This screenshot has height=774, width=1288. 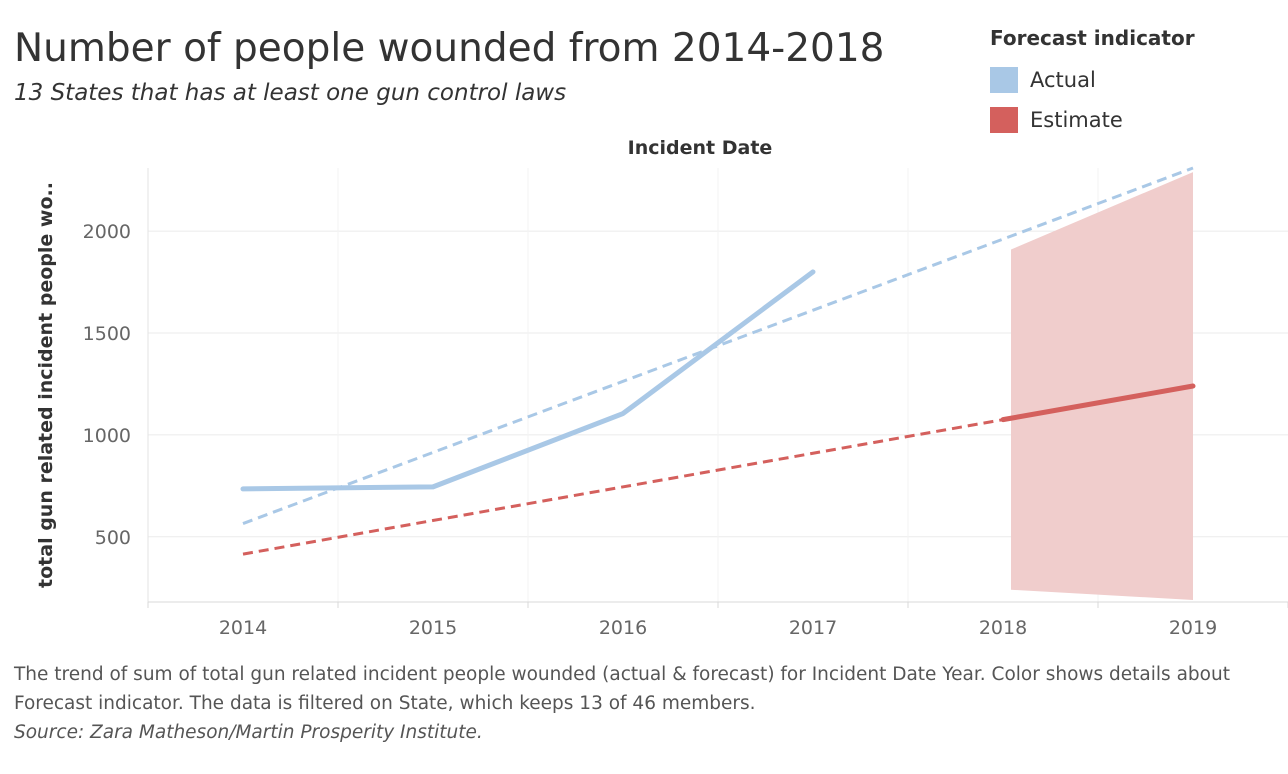 I want to click on x-tick-label-2019: 2019, so click(x=1193, y=628).